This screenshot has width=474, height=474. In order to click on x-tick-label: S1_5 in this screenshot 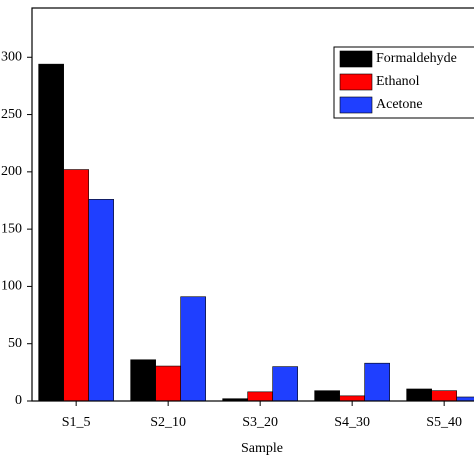, I will do `click(76, 422)`.